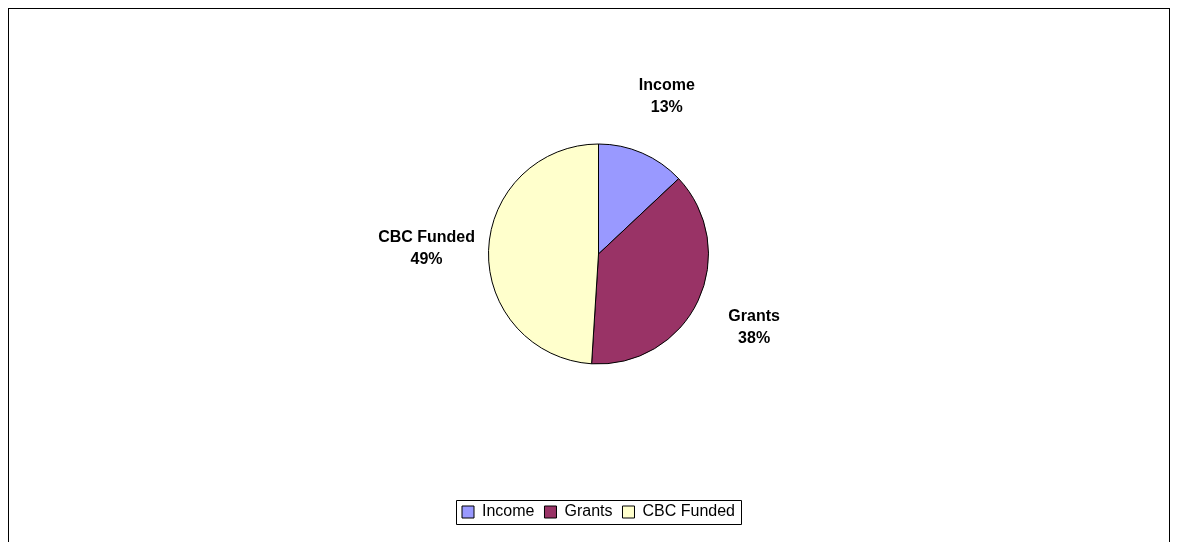 This screenshot has height=542, width=1179. What do you see at coordinates (427, 236) in the screenshot?
I see `slice-label: CBC Funded` at bounding box center [427, 236].